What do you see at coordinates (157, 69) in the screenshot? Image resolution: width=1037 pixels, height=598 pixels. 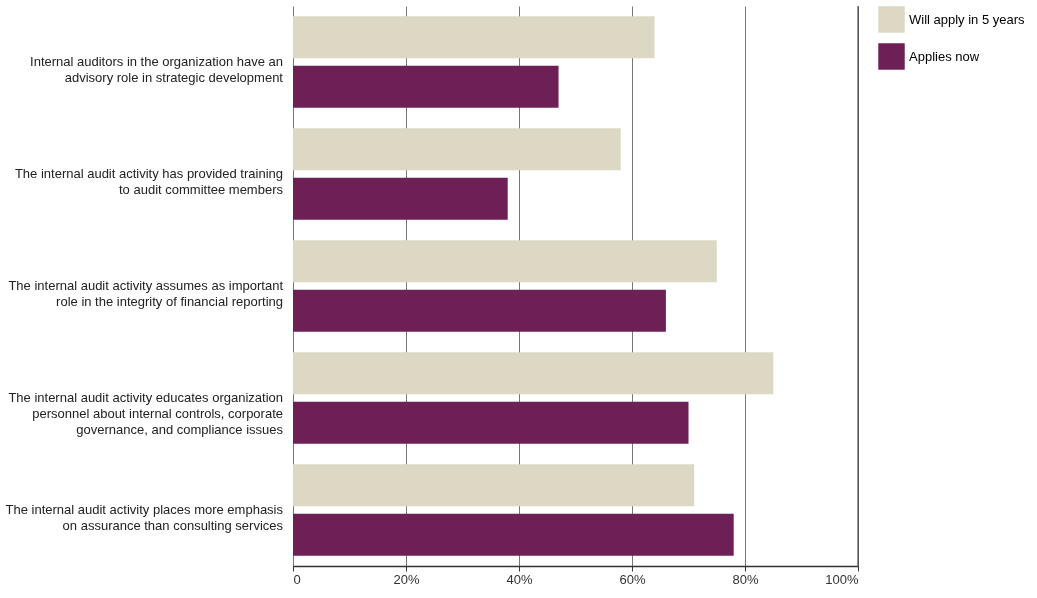 I see `y-tick-label: Internal auditors in the organization have an advisory role in strategic development` at bounding box center [157, 69].